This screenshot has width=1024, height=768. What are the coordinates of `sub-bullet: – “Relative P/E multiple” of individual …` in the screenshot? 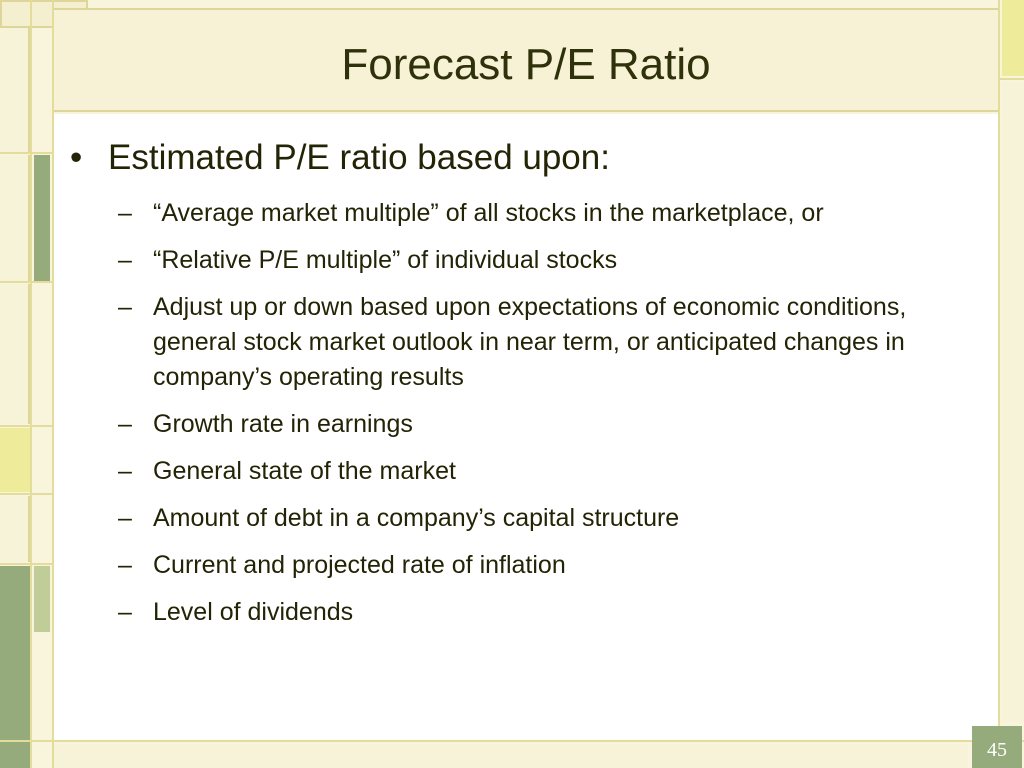 It's located at (548, 260).